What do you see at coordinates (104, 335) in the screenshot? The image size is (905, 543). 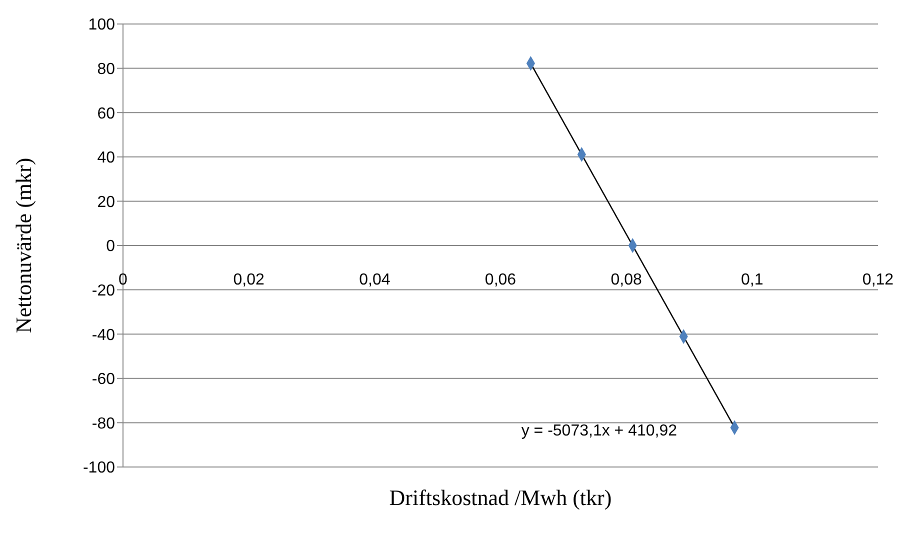 I see `y-tick-label: -40` at bounding box center [104, 335].